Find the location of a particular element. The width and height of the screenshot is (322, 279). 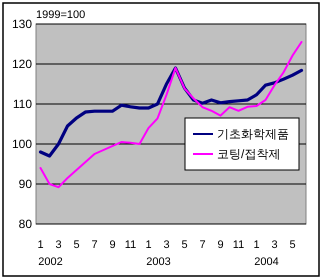

text: 2002 is located at coordinates (50, 262).